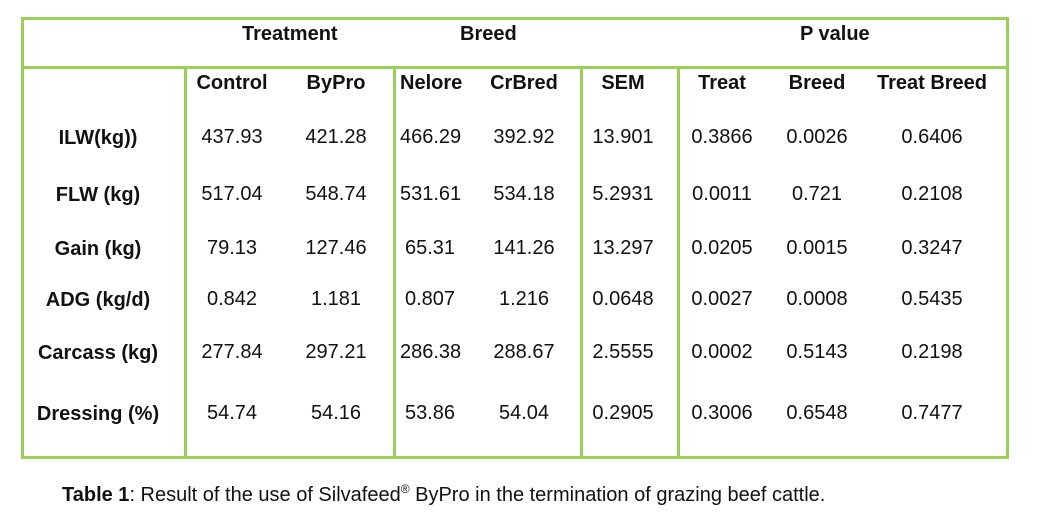  Describe the element at coordinates (98, 353) in the screenshot. I see `row-label: Carcass (kg)` at that location.